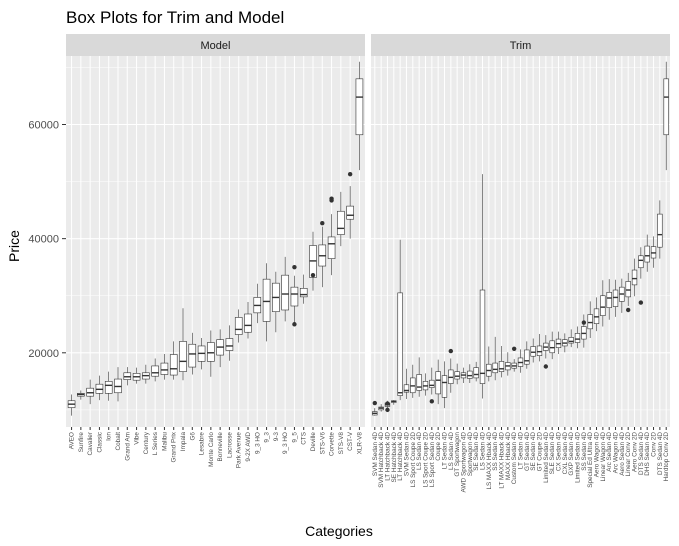 The width and height of the screenshot is (679, 546). I want to click on x-tick-label: Sunfire, so click(81, 442).